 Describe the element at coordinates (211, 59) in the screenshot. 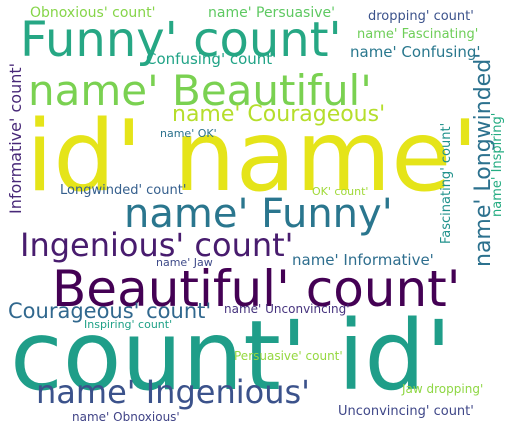

I see `word-confusing-count: Confusing' count'` at that location.